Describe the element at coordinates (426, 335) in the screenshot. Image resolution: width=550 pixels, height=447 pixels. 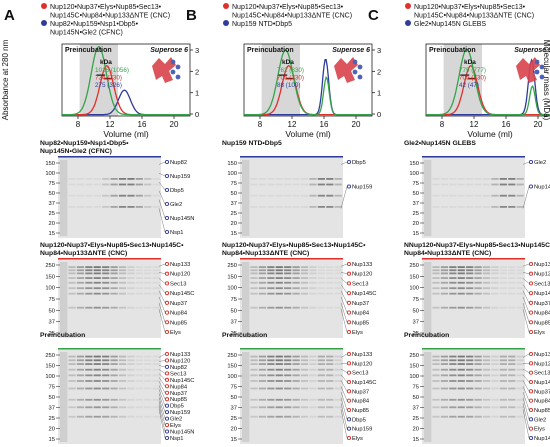
I see `gel-title: Preincubation` at that location.